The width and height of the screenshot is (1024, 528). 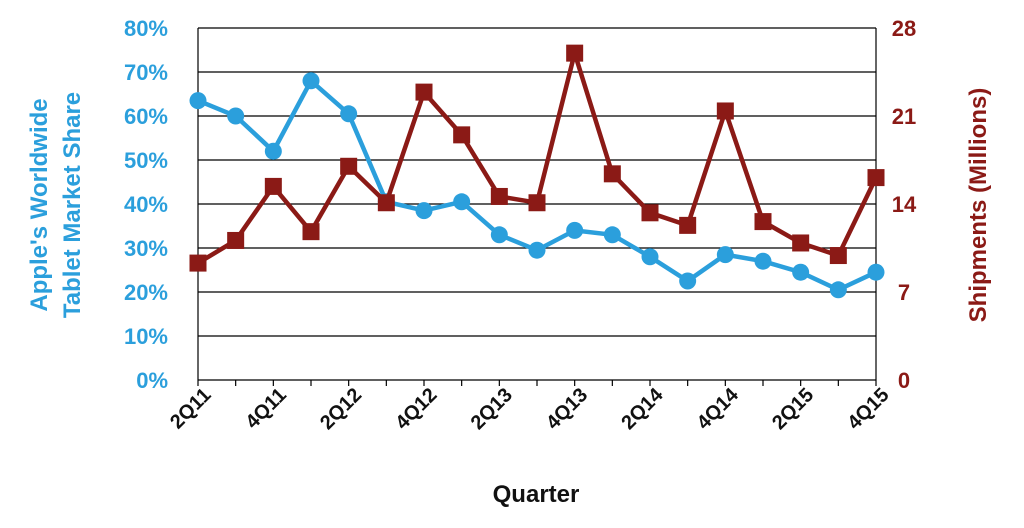 I want to click on left-tick-label: 20%, so click(x=146, y=292).